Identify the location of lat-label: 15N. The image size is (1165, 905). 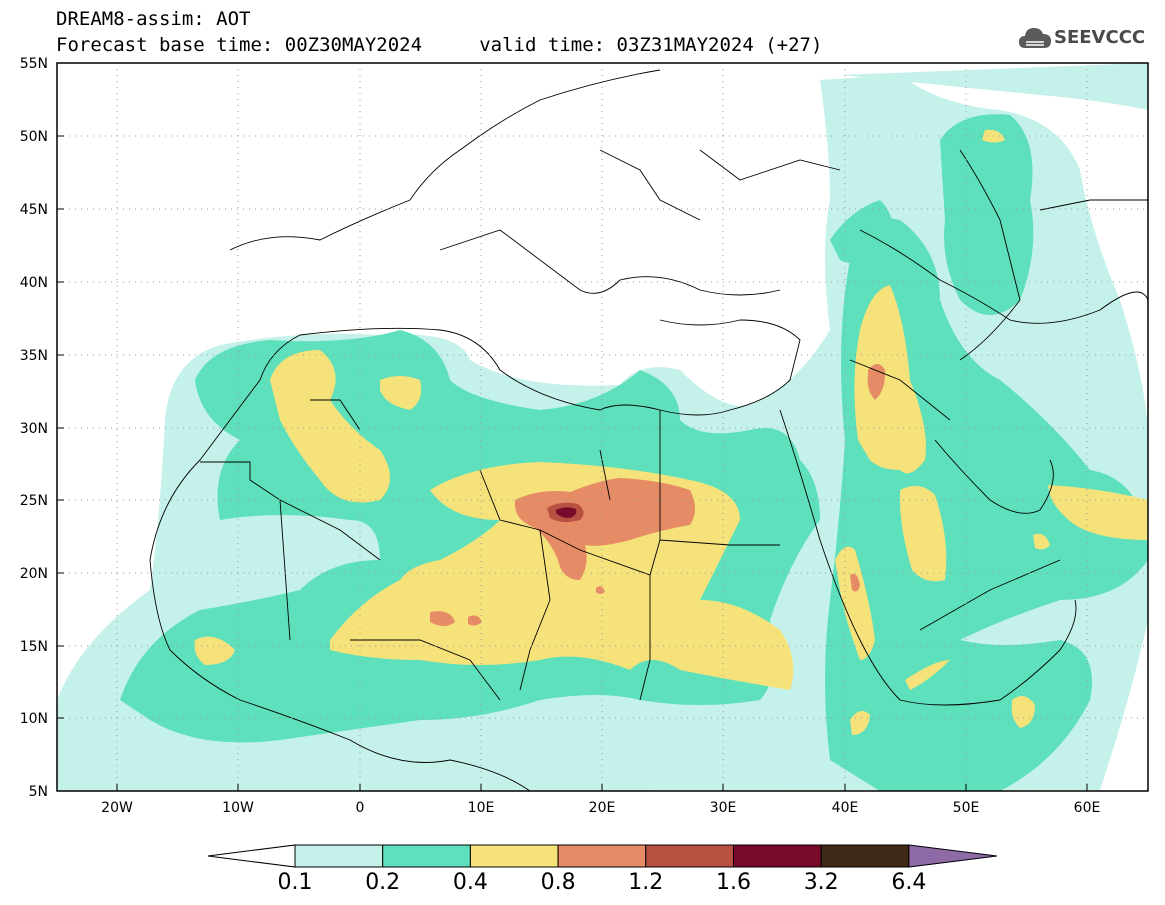
(34, 647).